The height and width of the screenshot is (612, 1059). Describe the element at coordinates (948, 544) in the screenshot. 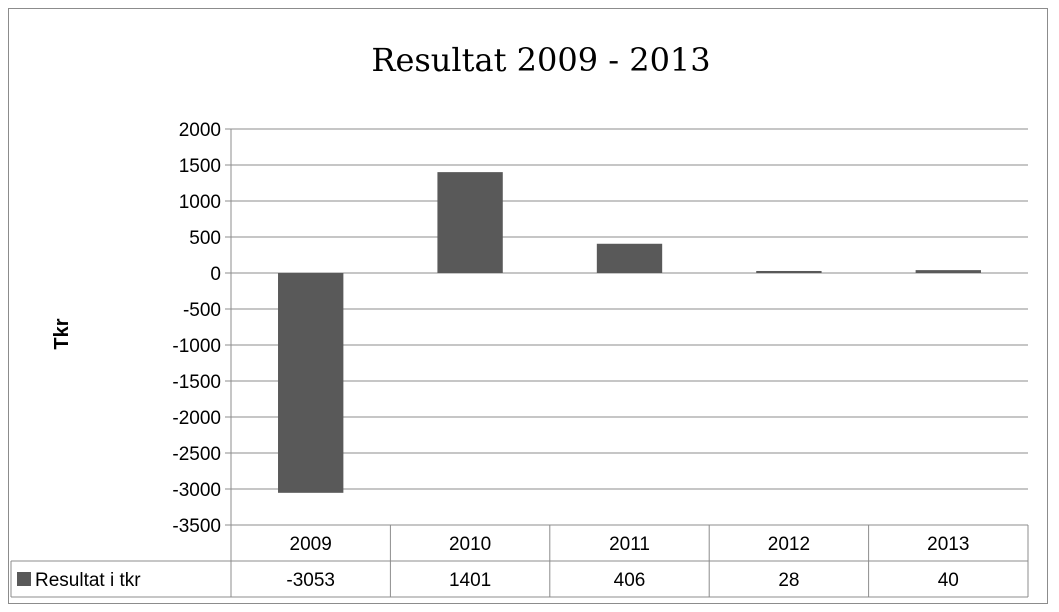

I see `x-category-label: 2013` at that location.